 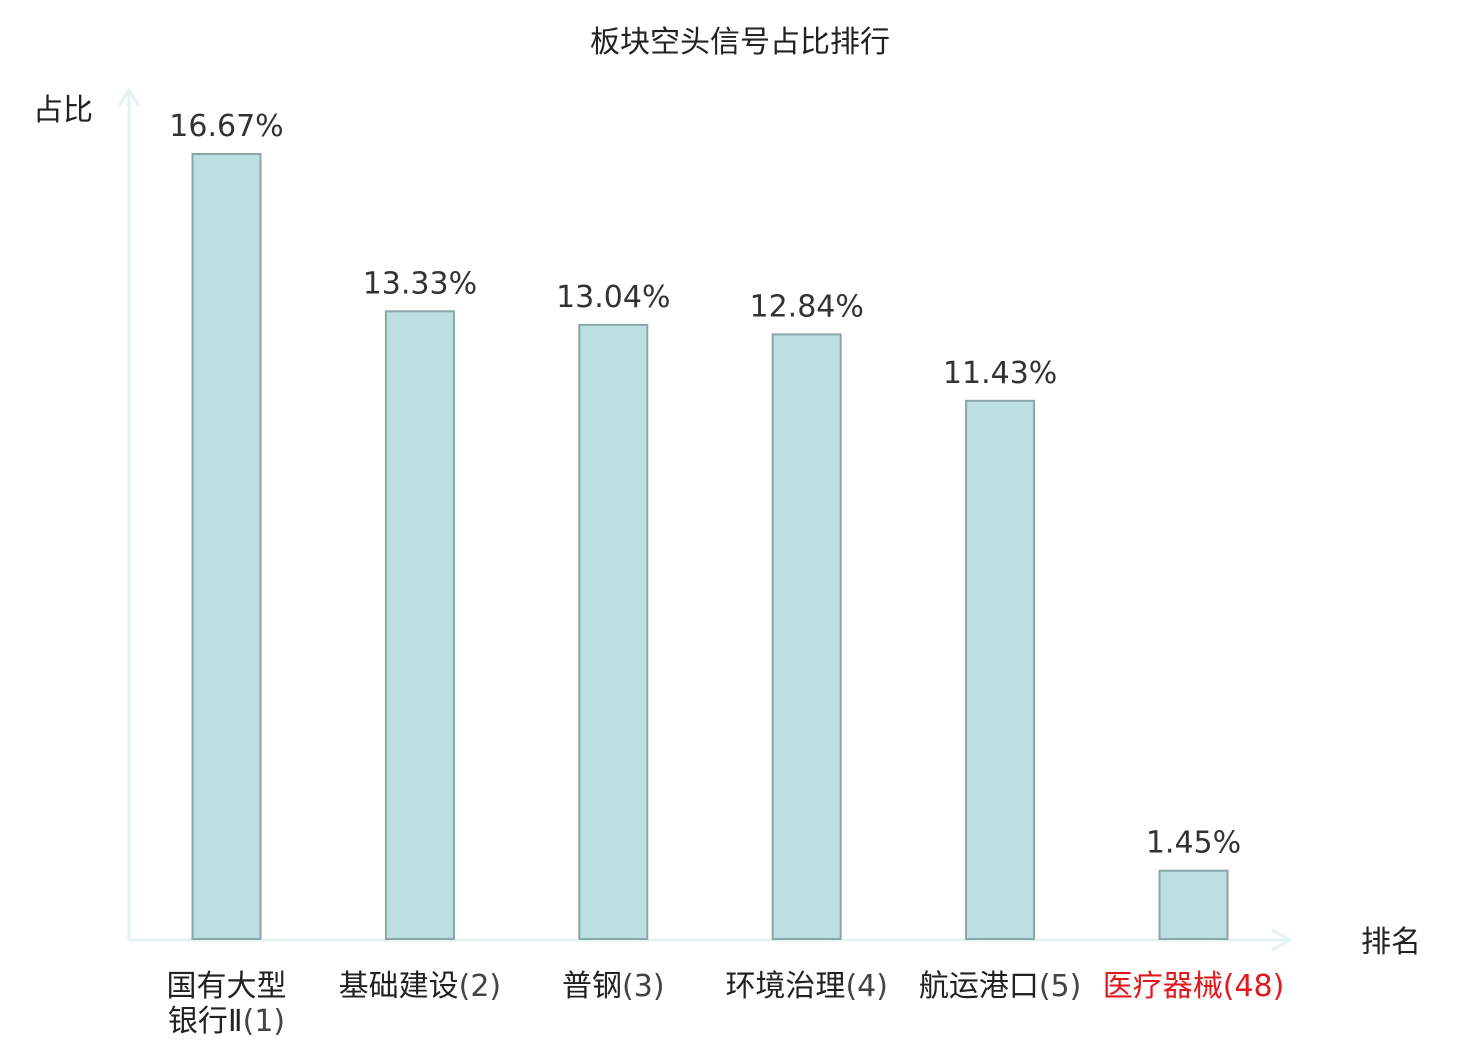 What do you see at coordinates (63, 110) in the screenshot?
I see `y-axis-label: 占比` at bounding box center [63, 110].